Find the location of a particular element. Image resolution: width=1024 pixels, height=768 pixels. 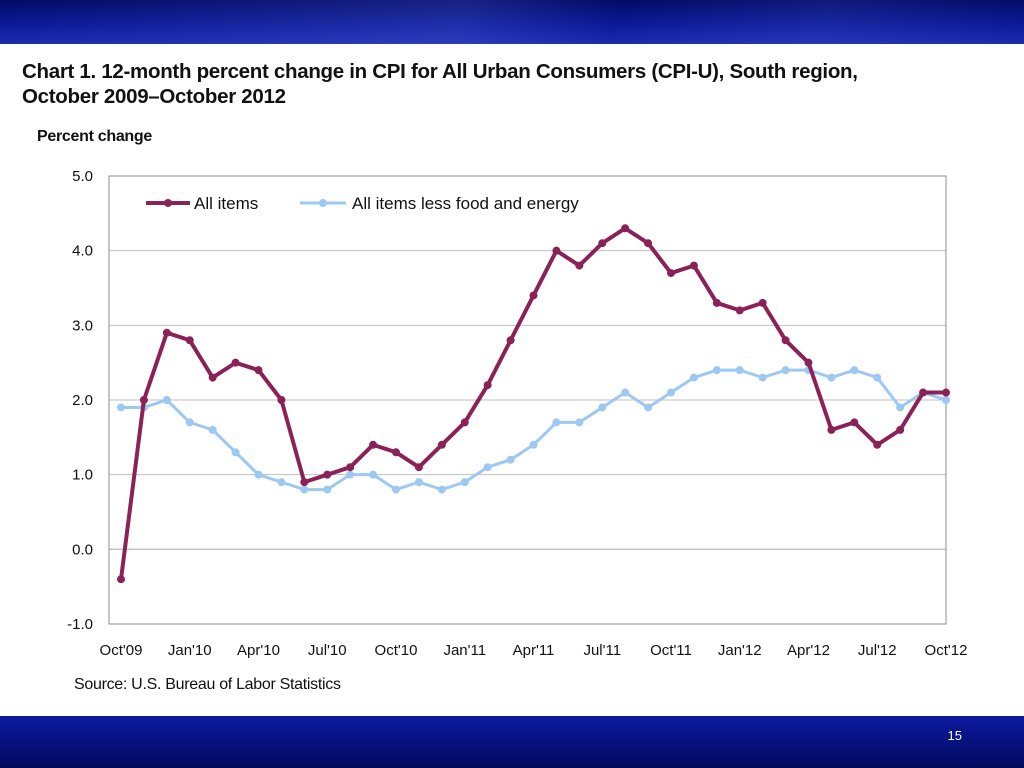

y-tick-label: 3.0 is located at coordinates (82, 325).